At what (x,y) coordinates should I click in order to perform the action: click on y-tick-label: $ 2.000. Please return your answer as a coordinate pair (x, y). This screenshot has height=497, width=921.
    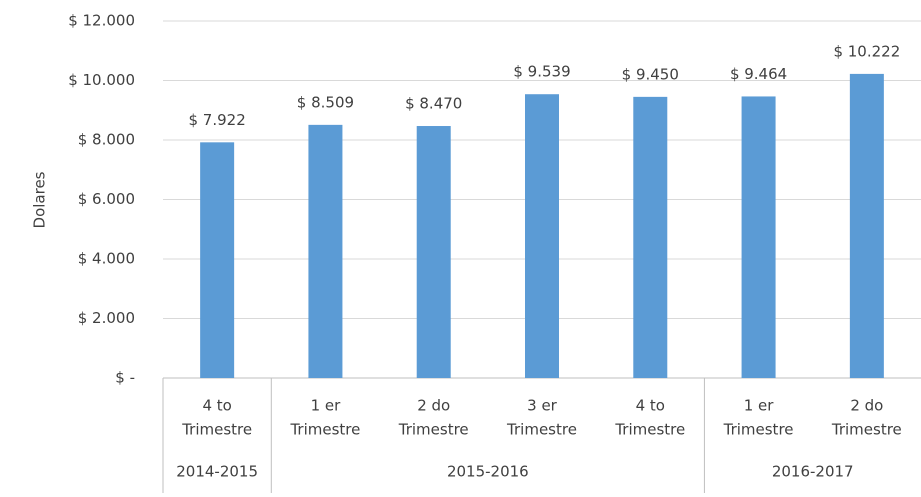
    Looking at the image, I should click on (106, 318).